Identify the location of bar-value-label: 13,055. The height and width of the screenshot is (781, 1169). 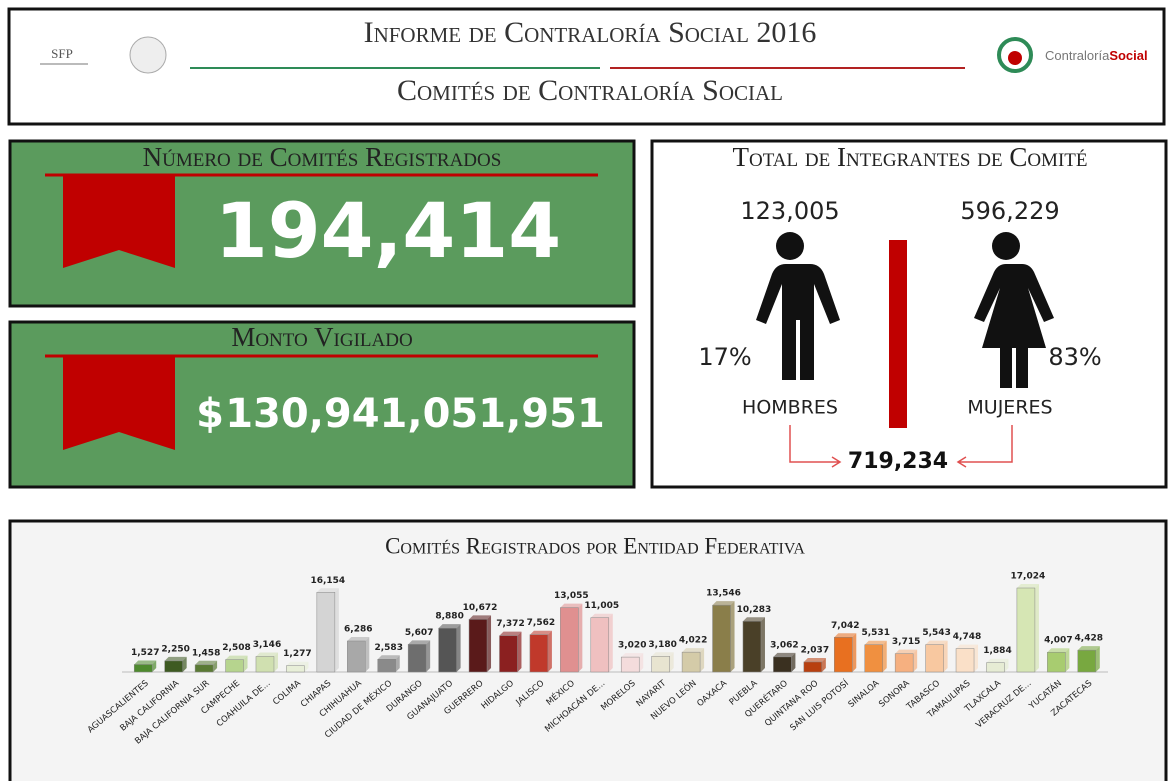
(571, 596).